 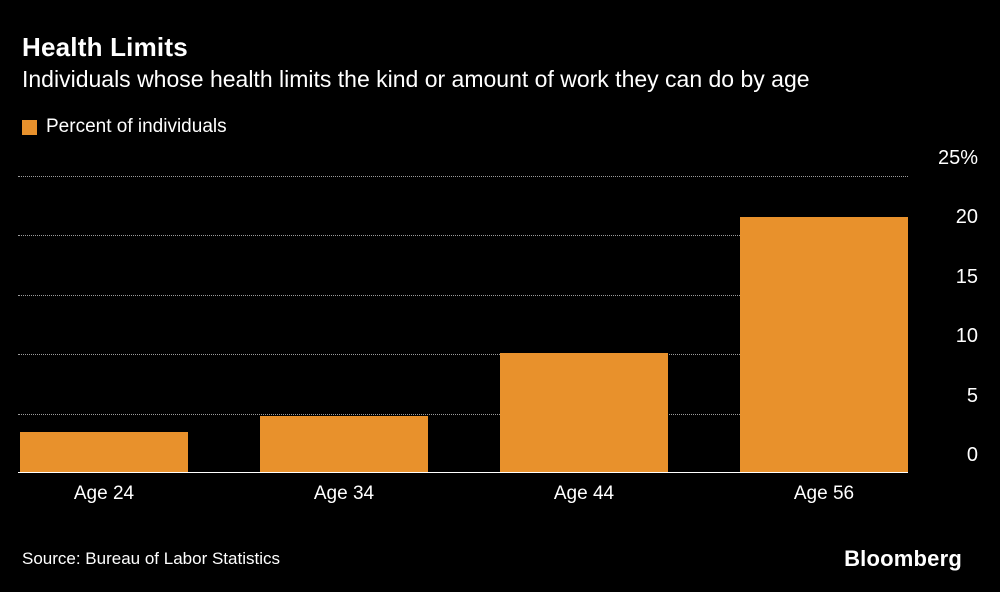 What do you see at coordinates (151, 558) in the screenshot?
I see `source-note: Source: Bureau of Labor Statistics` at bounding box center [151, 558].